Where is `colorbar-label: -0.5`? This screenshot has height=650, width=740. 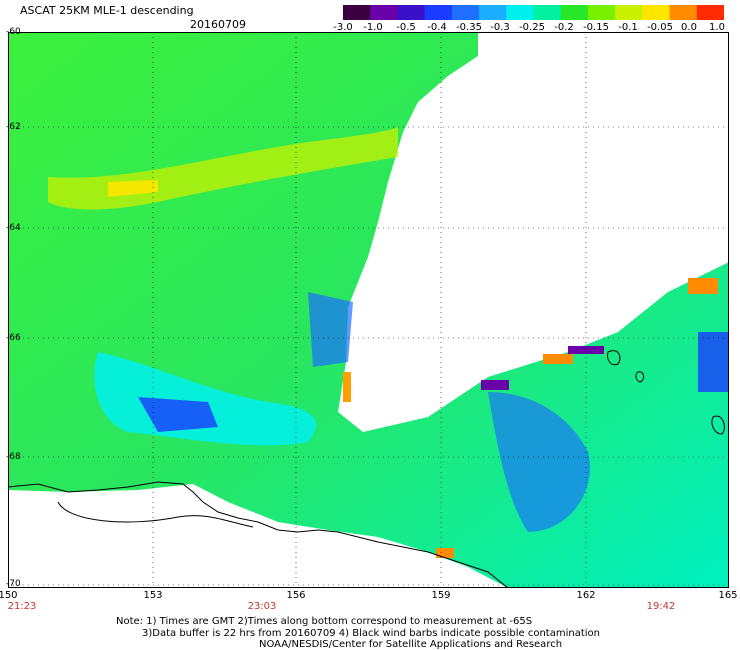 colorbar-label: -0.5 is located at coordinates (406, 27).